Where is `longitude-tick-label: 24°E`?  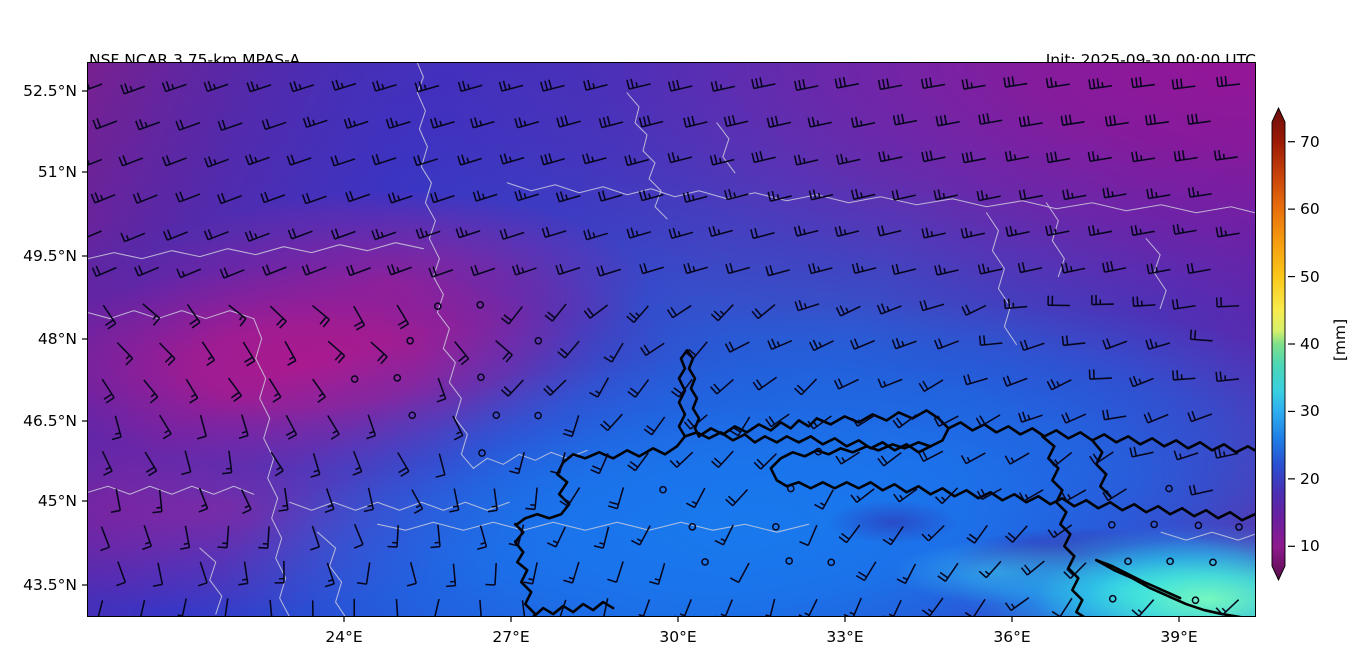
longitude-tick-label: 24°E is located at coordinates (344, 637).